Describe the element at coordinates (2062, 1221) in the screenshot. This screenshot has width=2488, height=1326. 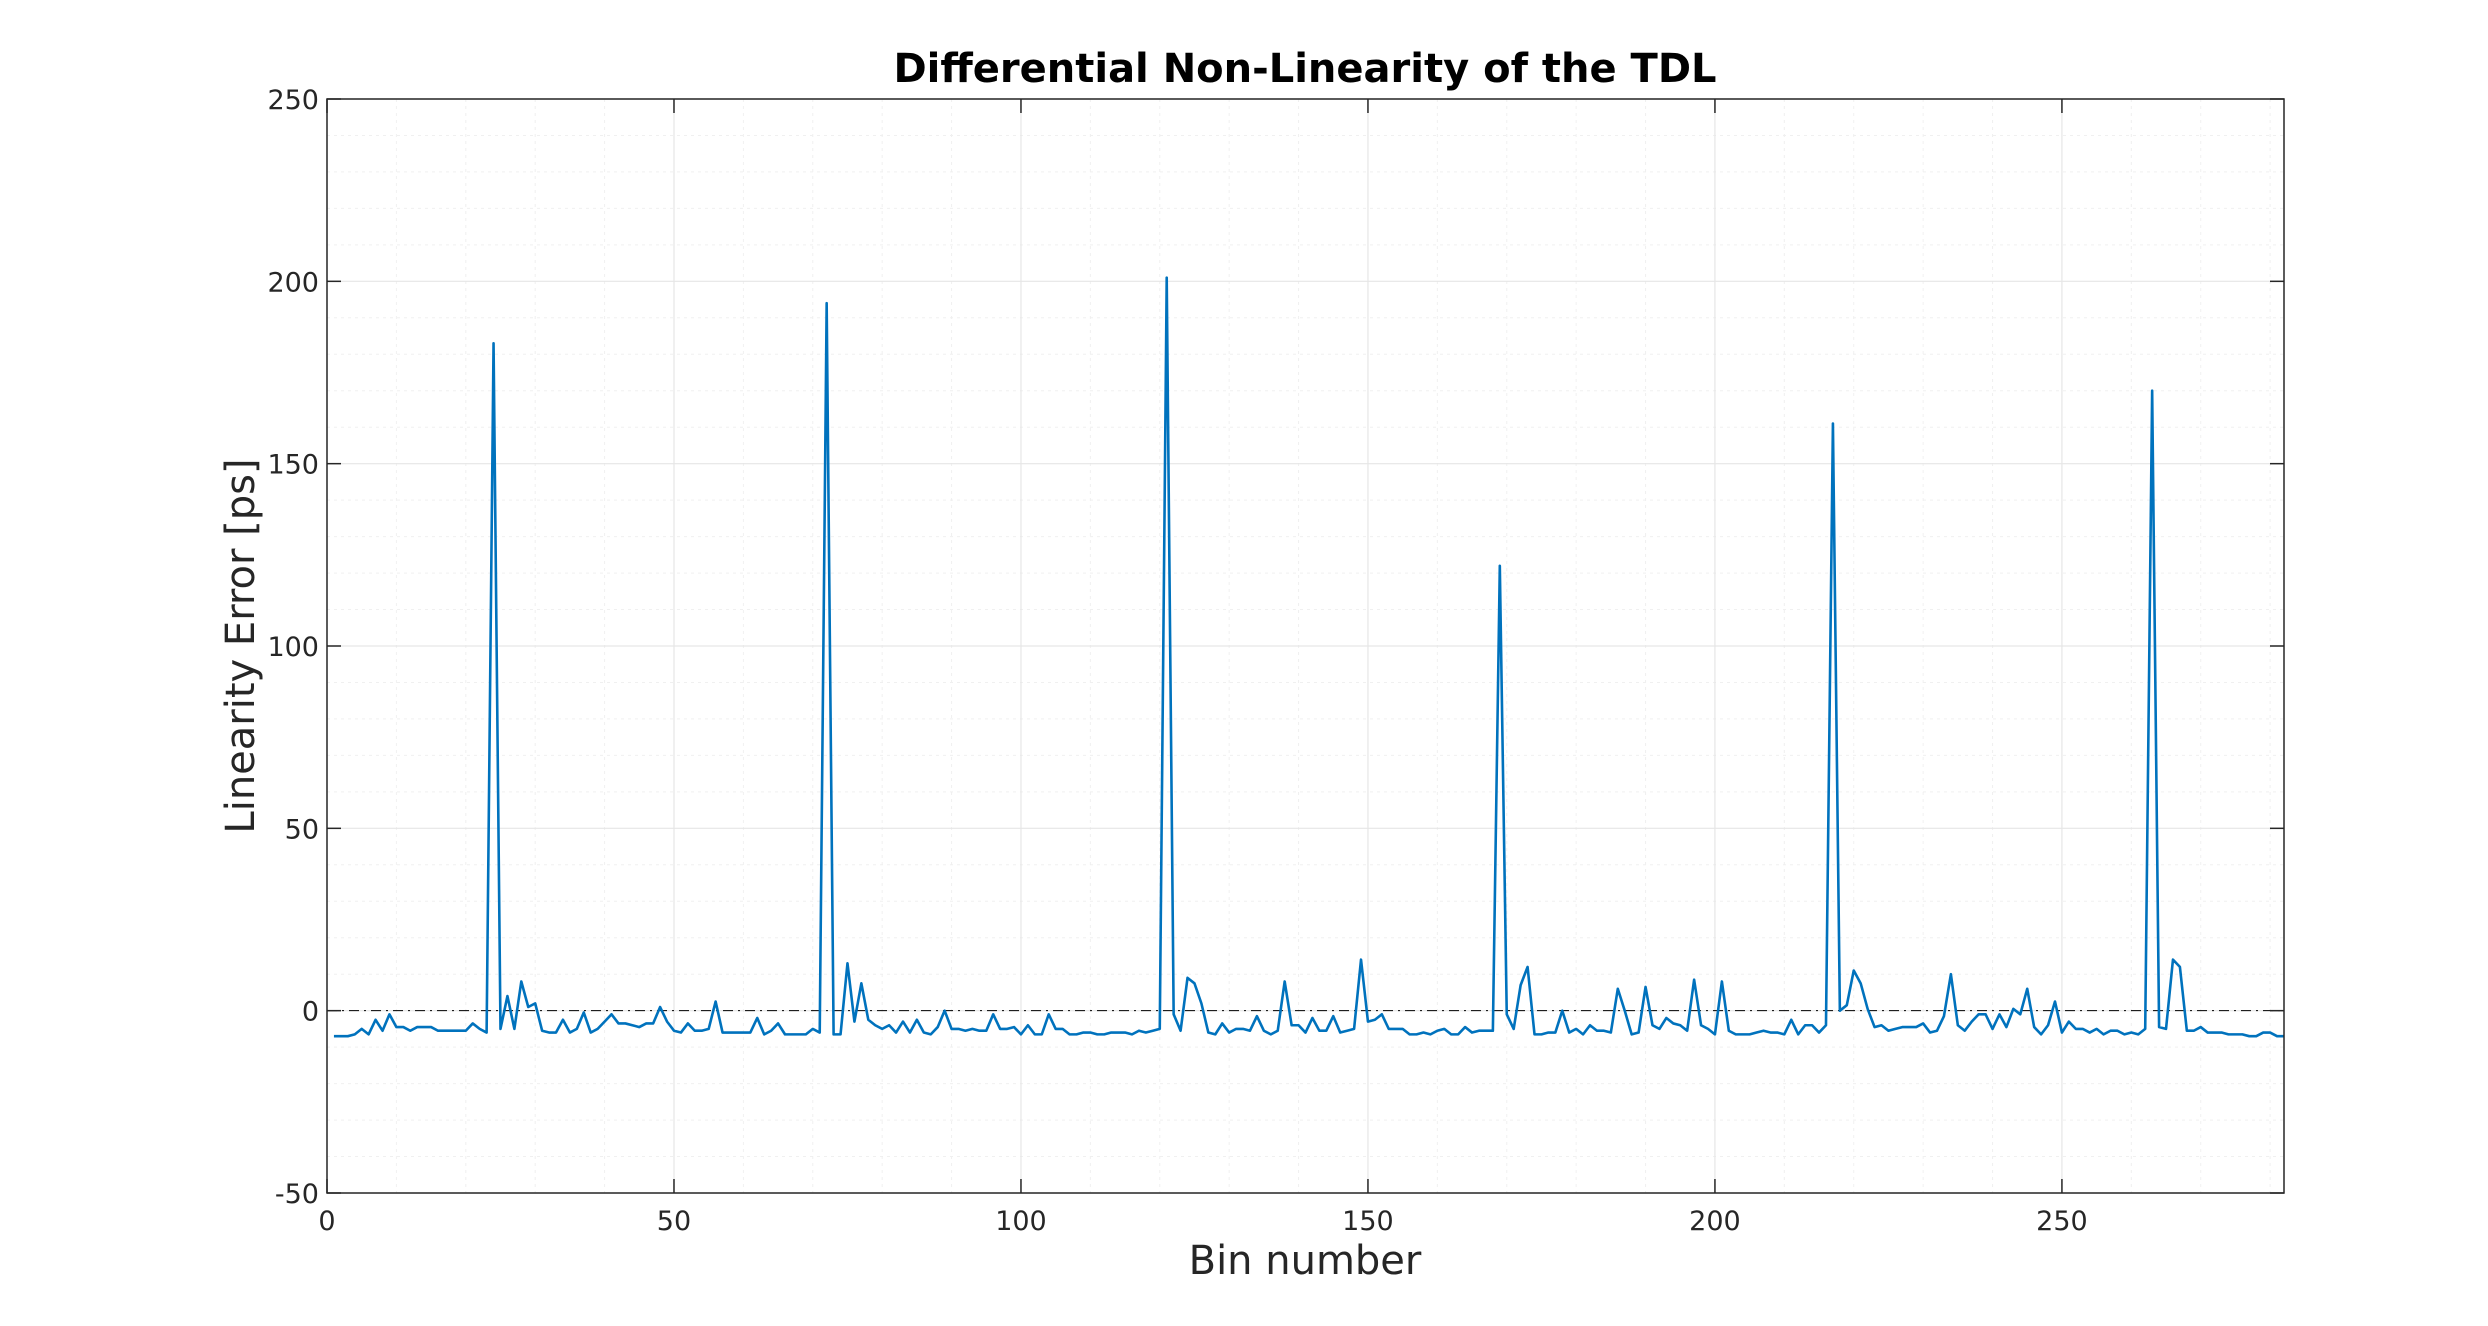
I see `x-tick-label: 250` at that location.